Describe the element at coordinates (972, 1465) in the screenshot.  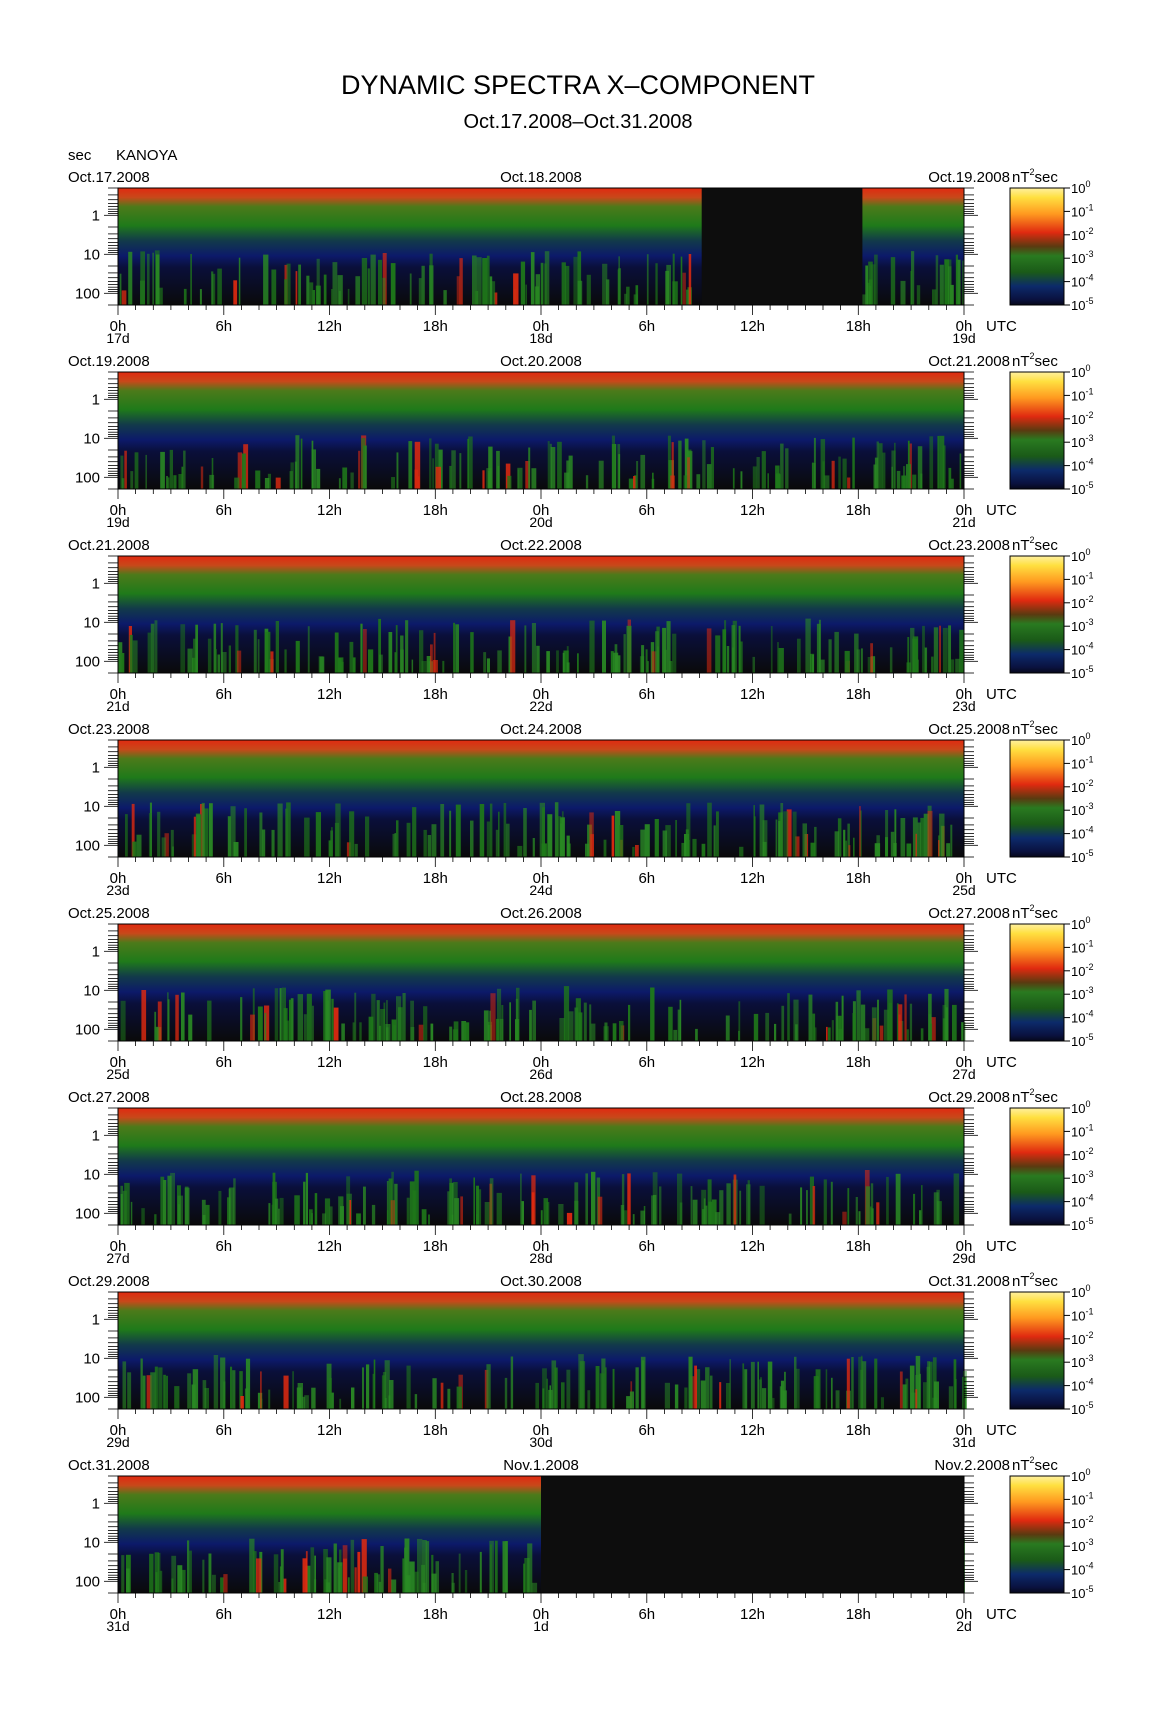
I see `date-right-label: Nov.2.2008` at that location.